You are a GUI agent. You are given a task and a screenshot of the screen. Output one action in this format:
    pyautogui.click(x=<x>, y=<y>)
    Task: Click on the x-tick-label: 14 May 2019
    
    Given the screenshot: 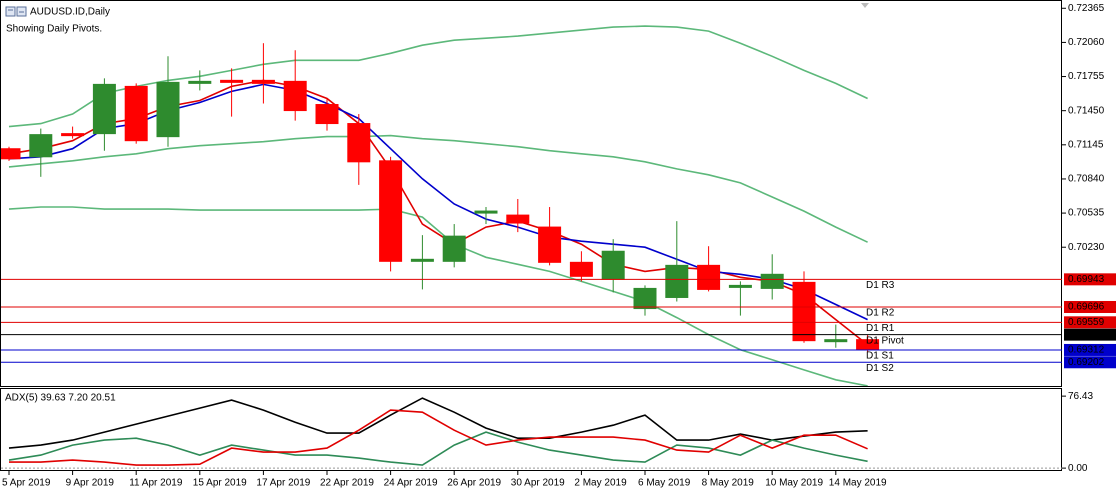 What is the action you would take?
    pyautogui.click(x=858, y=483)
    